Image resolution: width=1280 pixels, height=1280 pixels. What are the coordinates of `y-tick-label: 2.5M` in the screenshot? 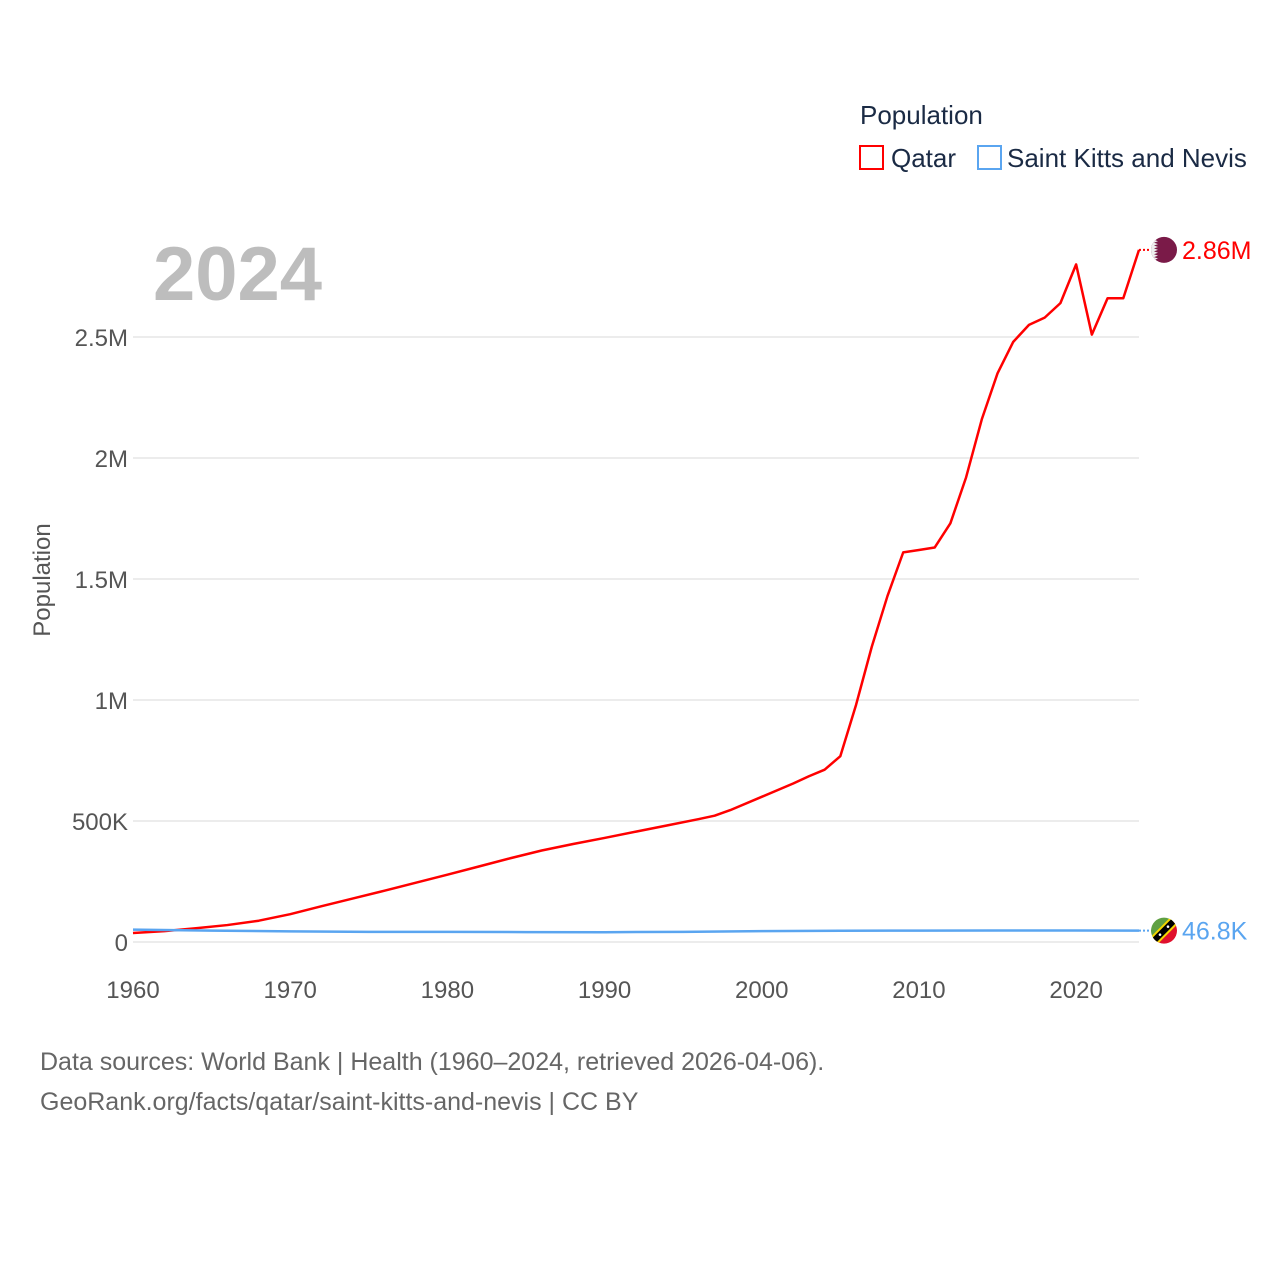 It's located at (101, 338).